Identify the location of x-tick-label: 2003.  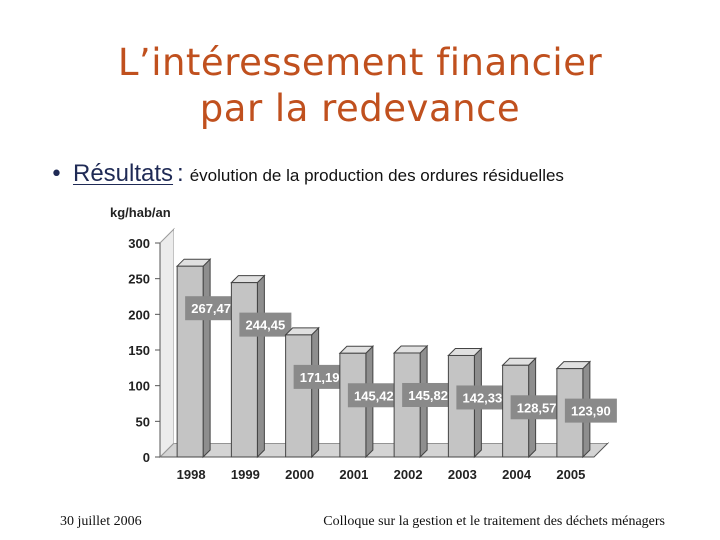
(462, 474).